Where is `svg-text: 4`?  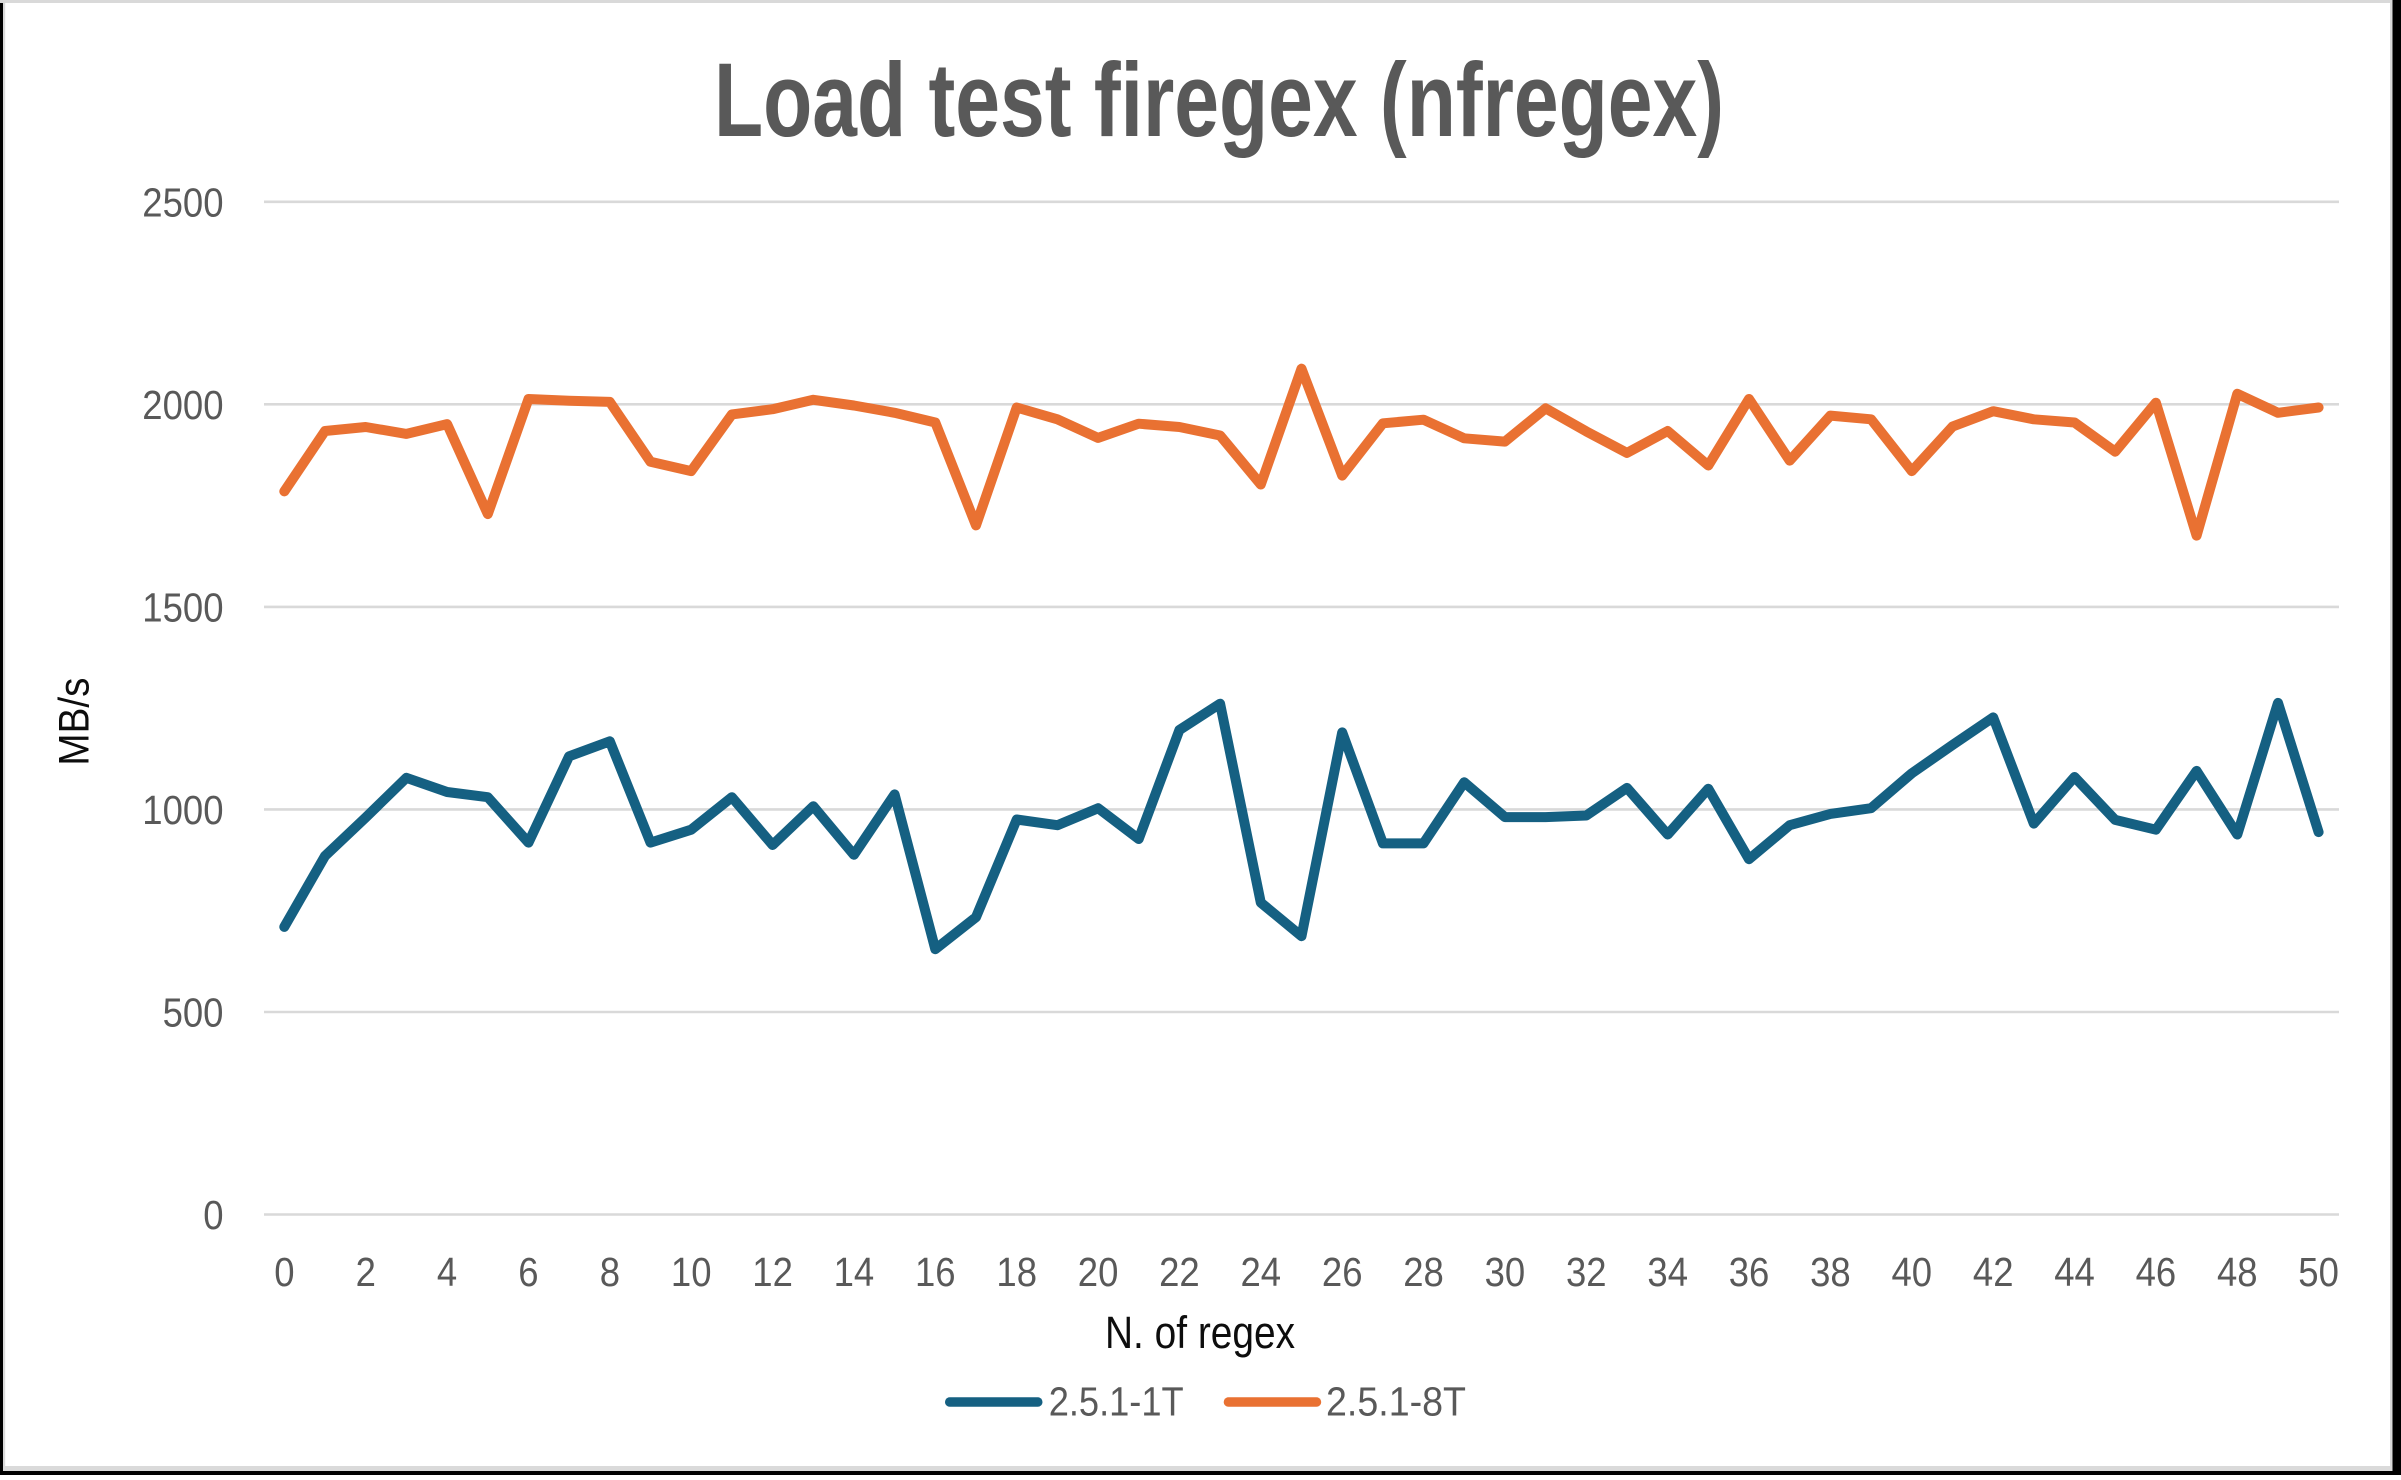 svg-text: 4 is located at coordinates (447, 1272).